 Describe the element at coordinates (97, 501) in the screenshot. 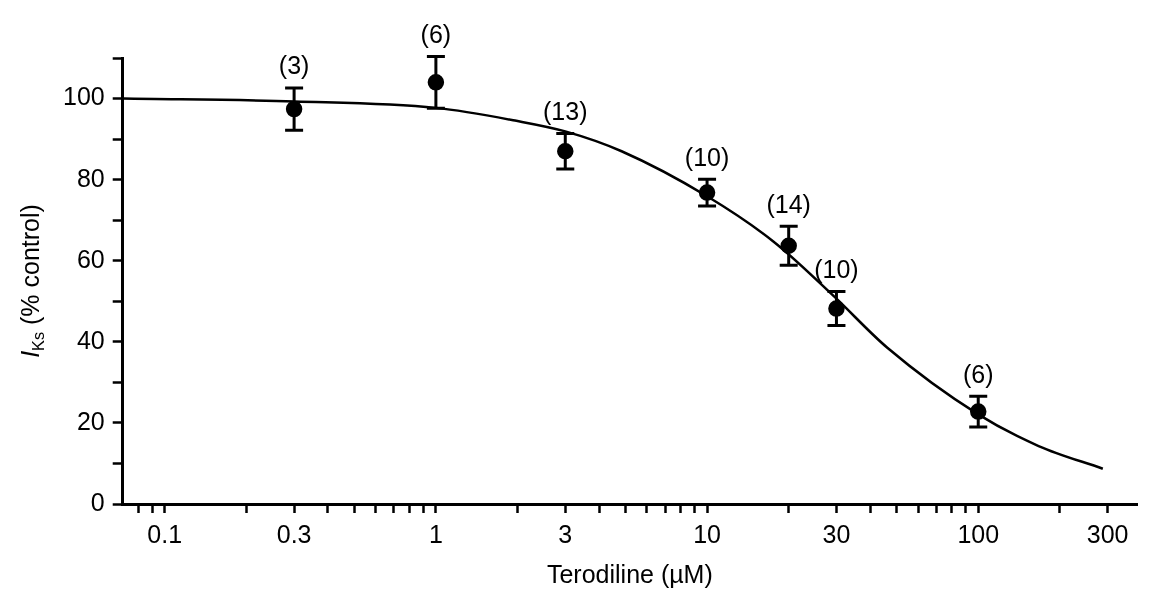

I see `y-tick-label: 0` at that location.